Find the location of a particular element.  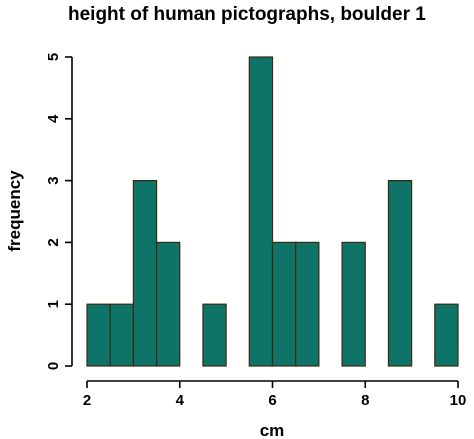

y-tick-label: 1 is located at coordinates (53, 304).